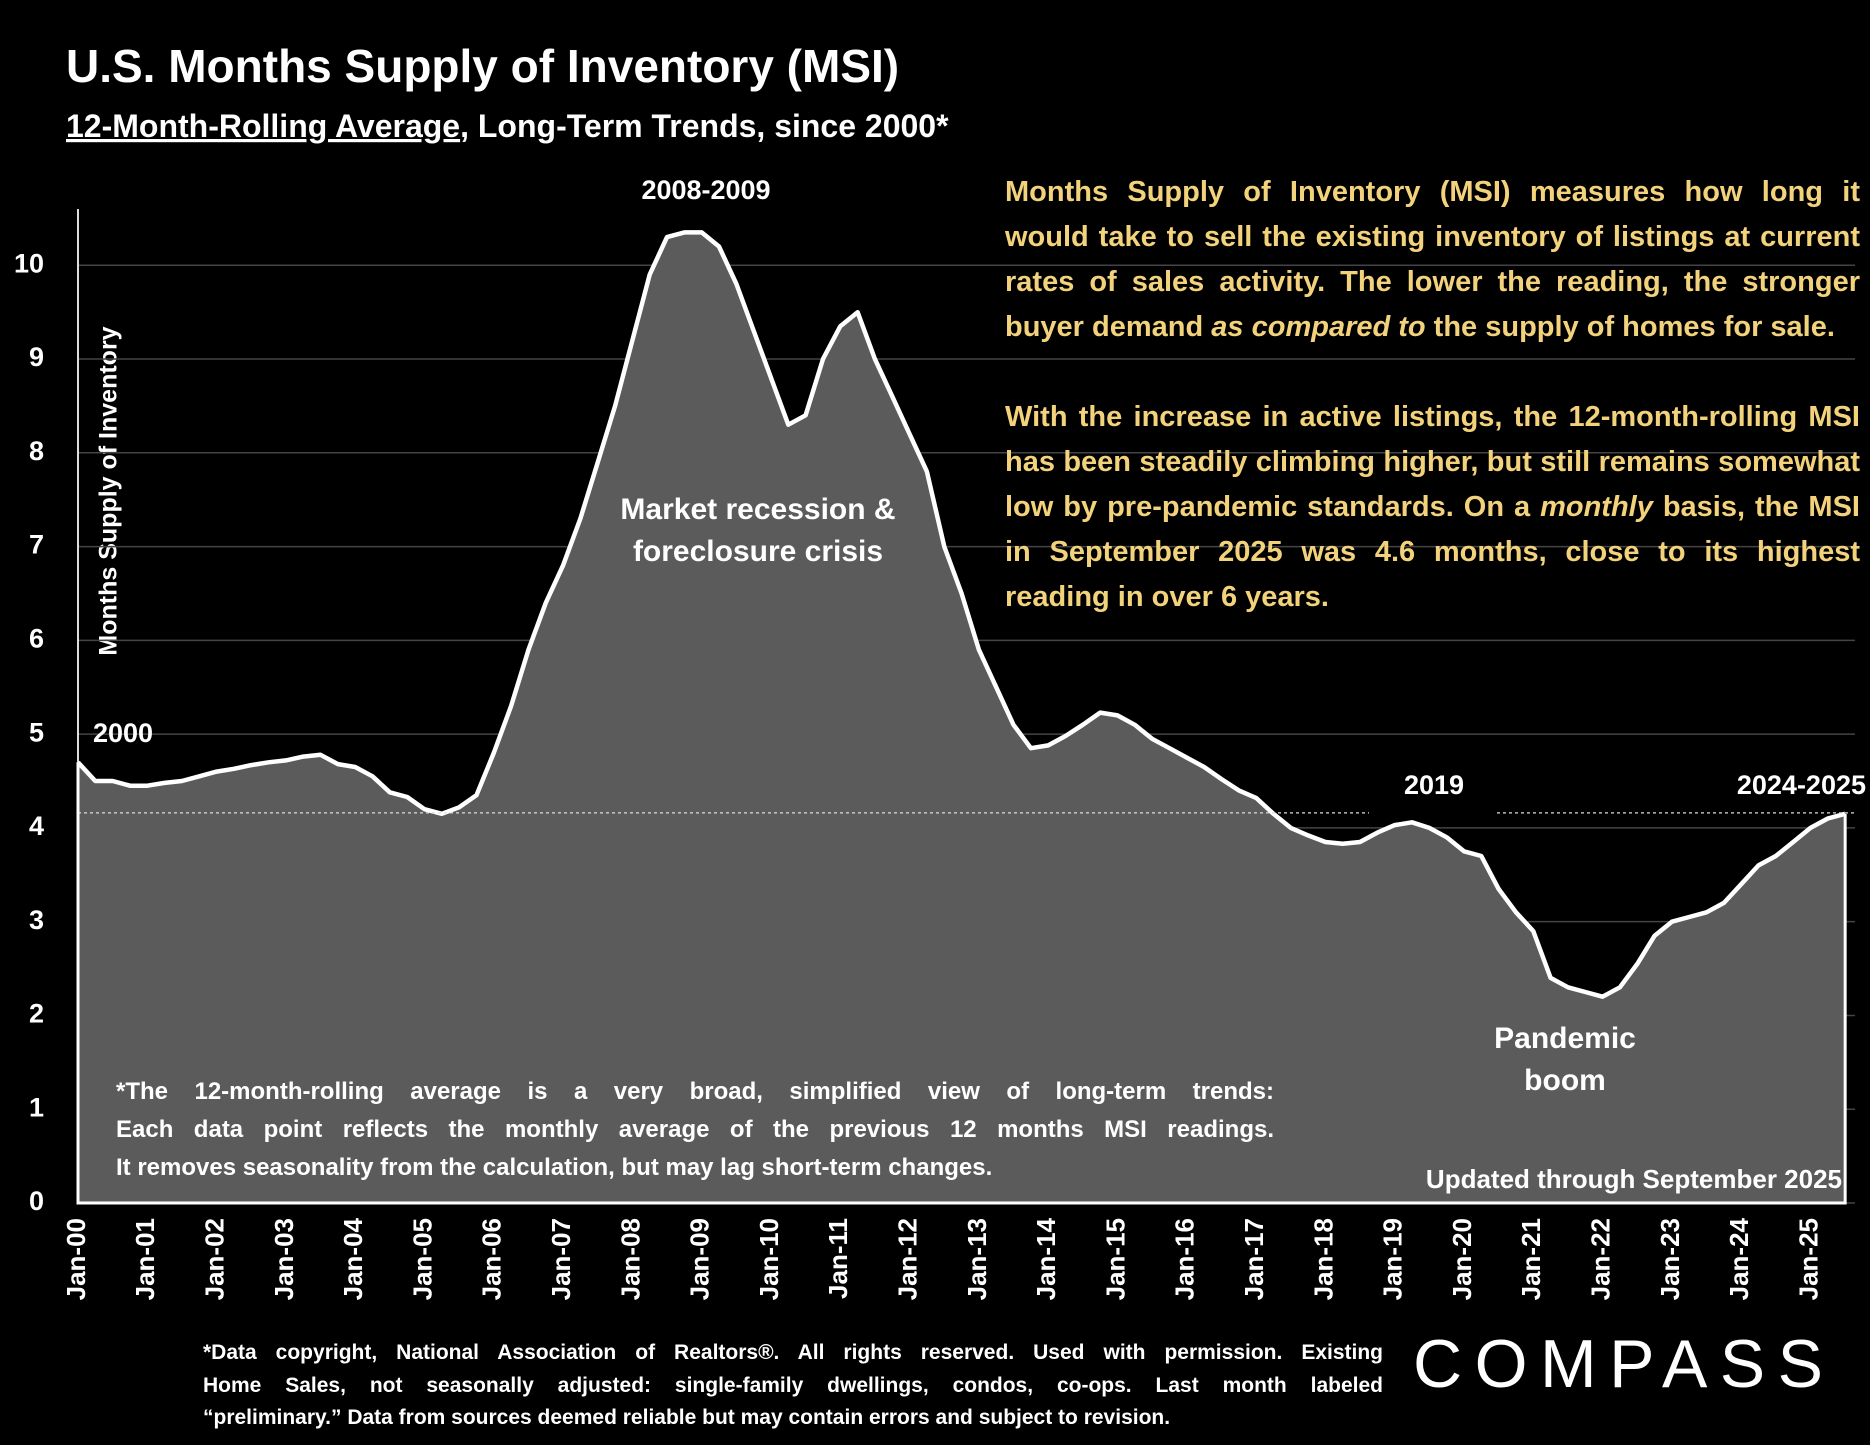 Image resolution: width=1870 pixels, height=1445 pixels. Describe the element at coordinates (36, 1107) in the screenshot. I see `y-tick-label: 1` at that location.